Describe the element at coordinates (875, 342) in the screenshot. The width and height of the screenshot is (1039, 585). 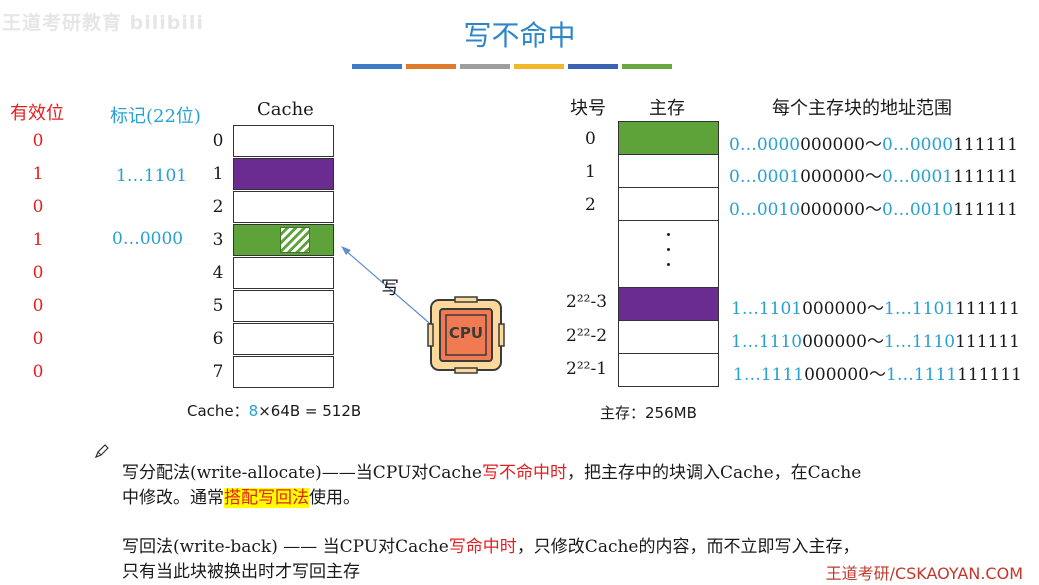
I see `address-range-row: 1…1110000000～1…1110111111` at that location.